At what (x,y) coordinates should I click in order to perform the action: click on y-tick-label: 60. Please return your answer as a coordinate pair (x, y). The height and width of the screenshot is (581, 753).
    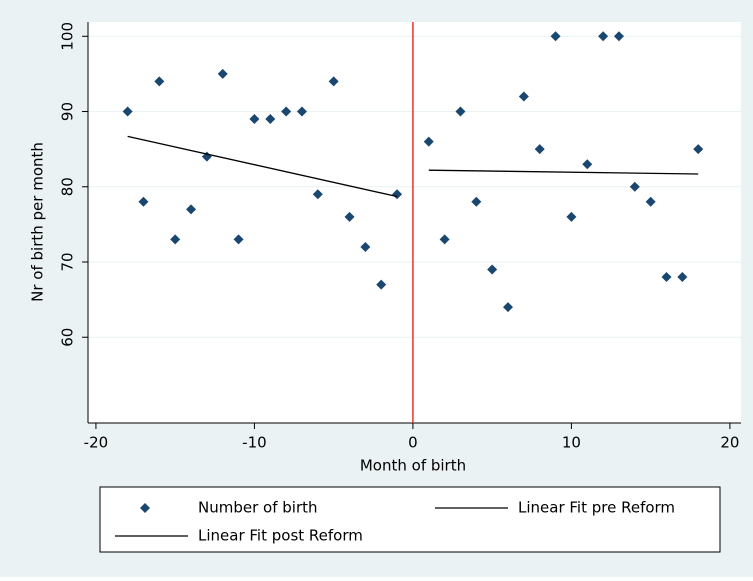
    Looking at the image, I should click on (68, 337).